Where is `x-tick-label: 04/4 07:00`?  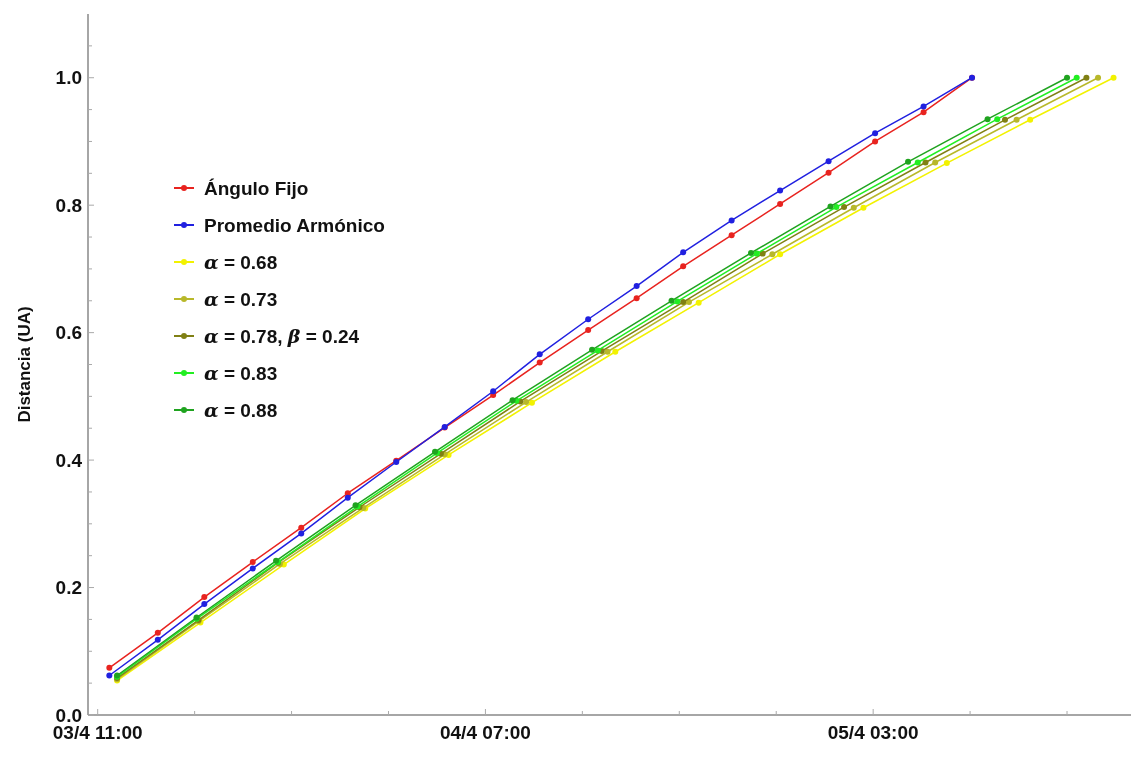 x-tick-label: 04/4 07:00 is located at coordinates (485, 732).